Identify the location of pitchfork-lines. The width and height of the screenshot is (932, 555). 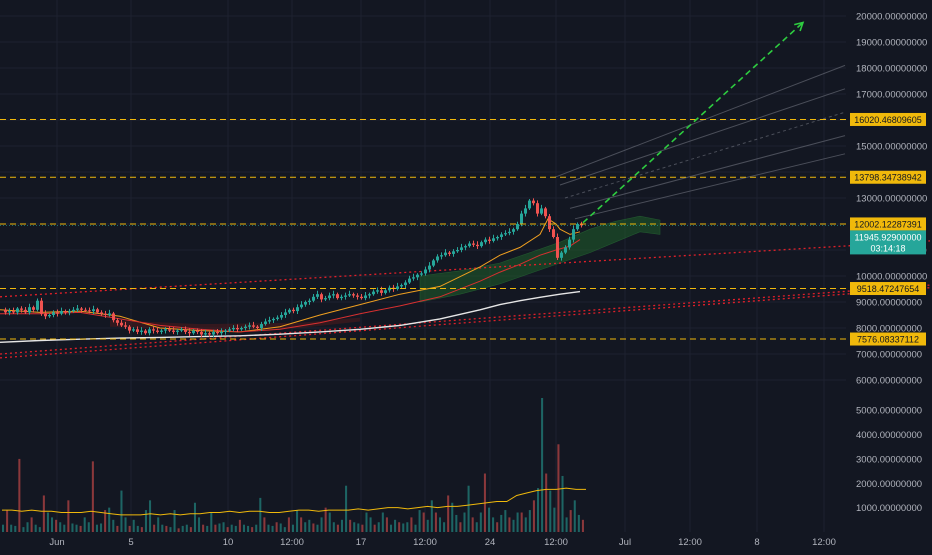
(700, 142).